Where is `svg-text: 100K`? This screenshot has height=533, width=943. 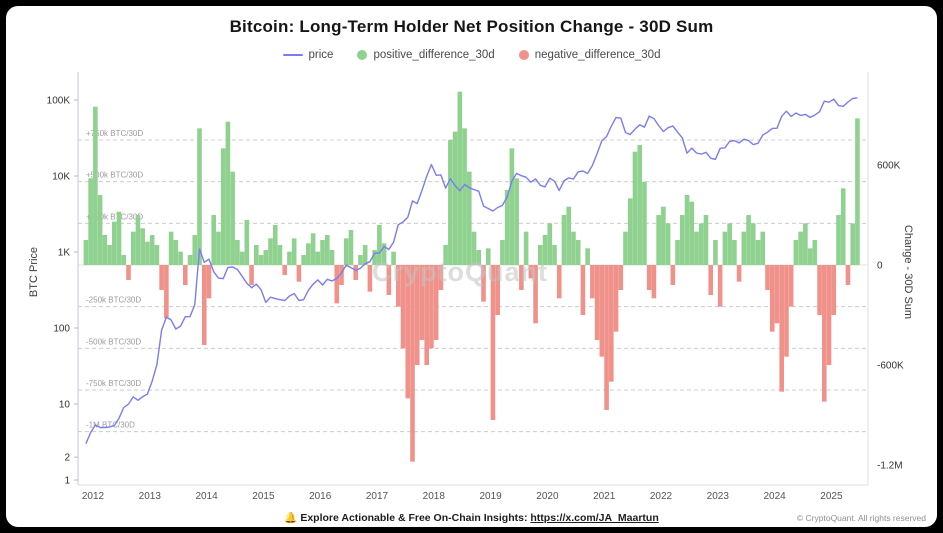 svg-text: 100K is located at coordinates (59, 101).